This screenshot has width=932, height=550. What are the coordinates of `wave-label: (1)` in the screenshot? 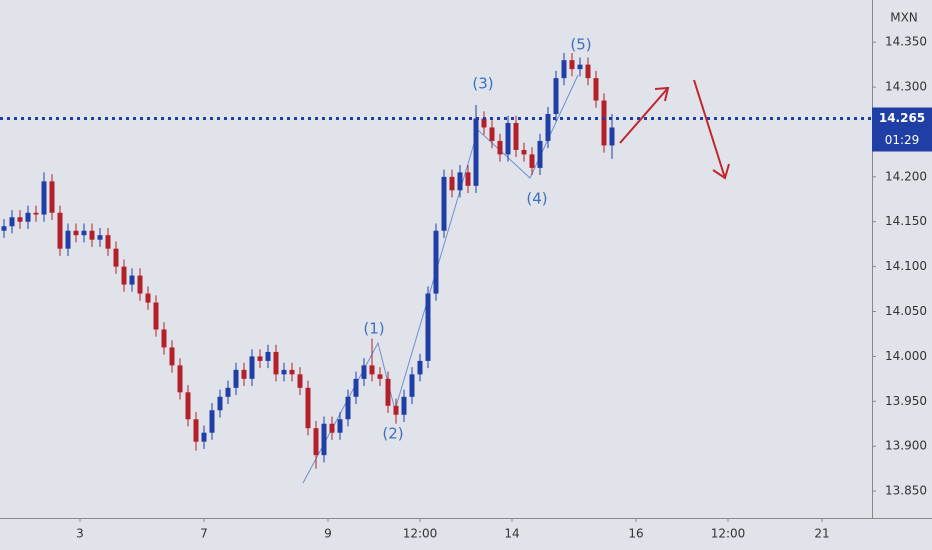 It's located at (373, 329).